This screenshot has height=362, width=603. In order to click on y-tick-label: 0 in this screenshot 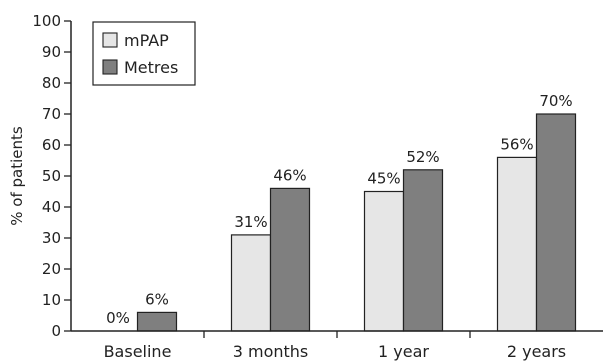, I will do `click(56, 331)`.